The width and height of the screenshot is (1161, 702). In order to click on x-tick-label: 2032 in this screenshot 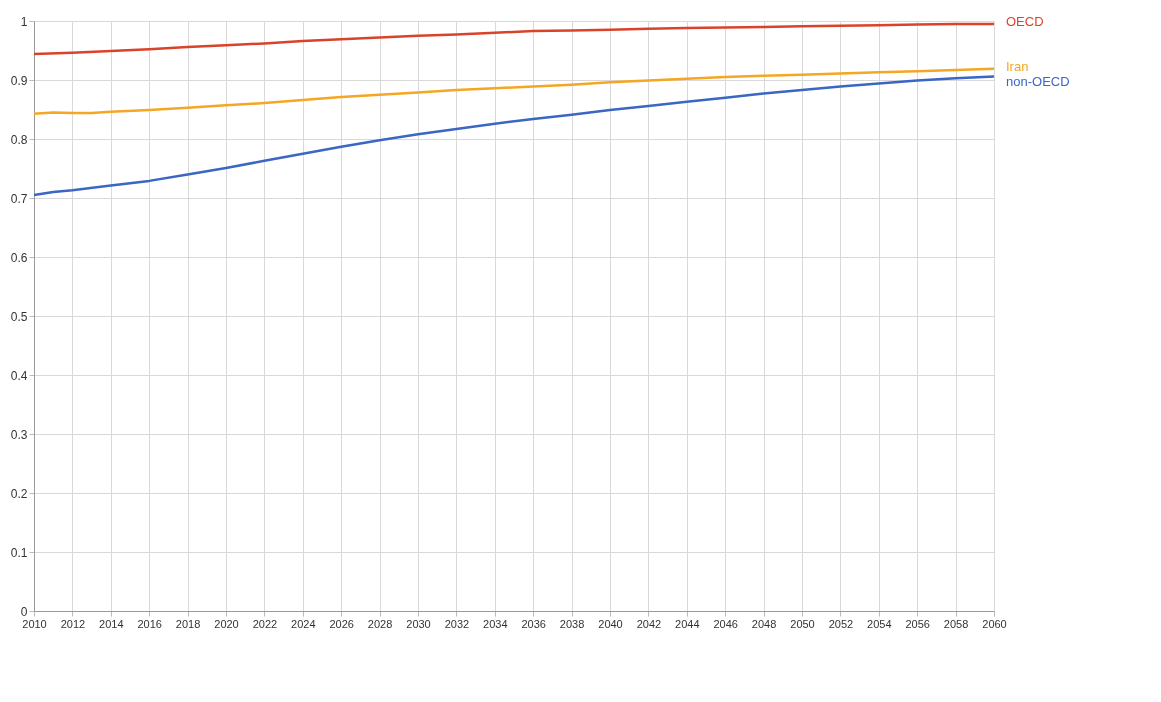, I will do `click(457, 623)`.